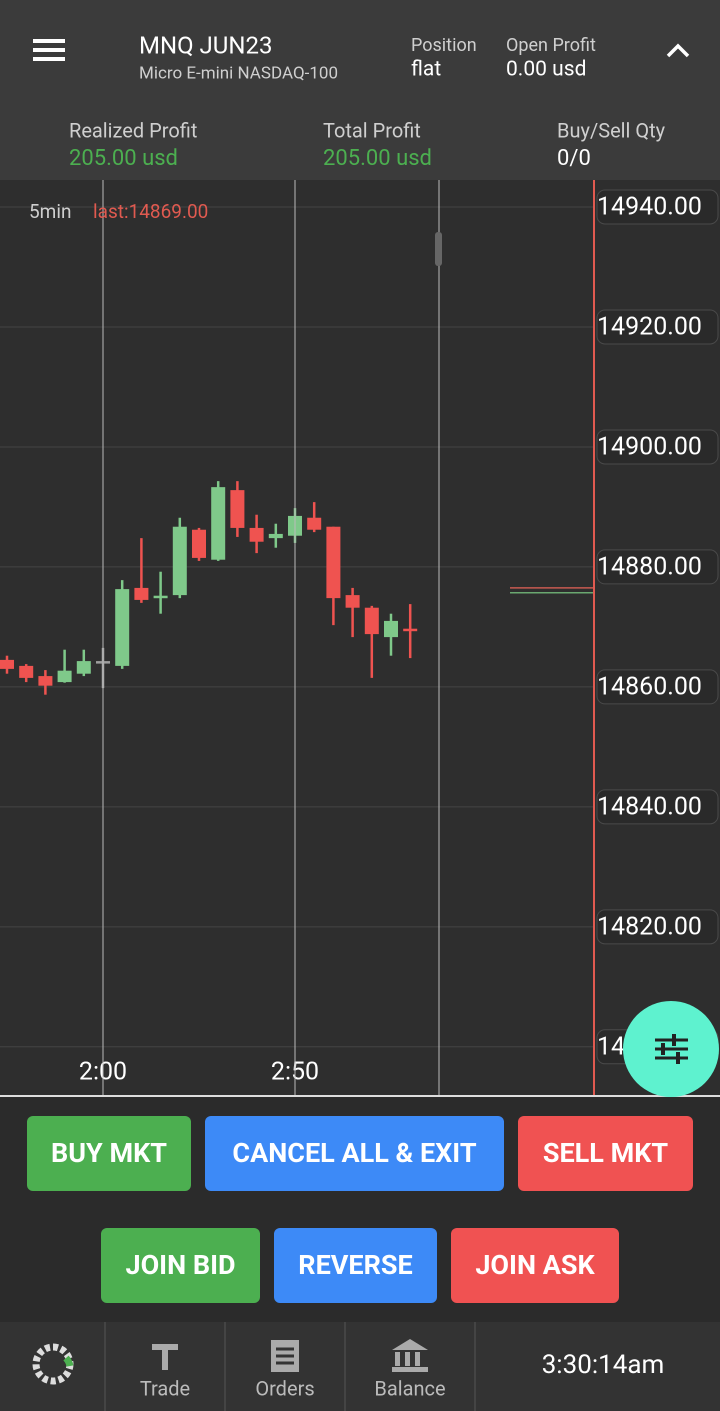 This screenshot has height=1411, width=720. I want to click on description: Micro E-mini NASDAQ-100, so click(238, 73).